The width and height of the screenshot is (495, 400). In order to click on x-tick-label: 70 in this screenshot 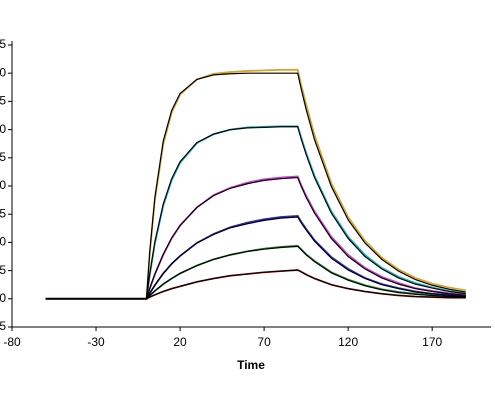, I will do `click(264, 342)`.